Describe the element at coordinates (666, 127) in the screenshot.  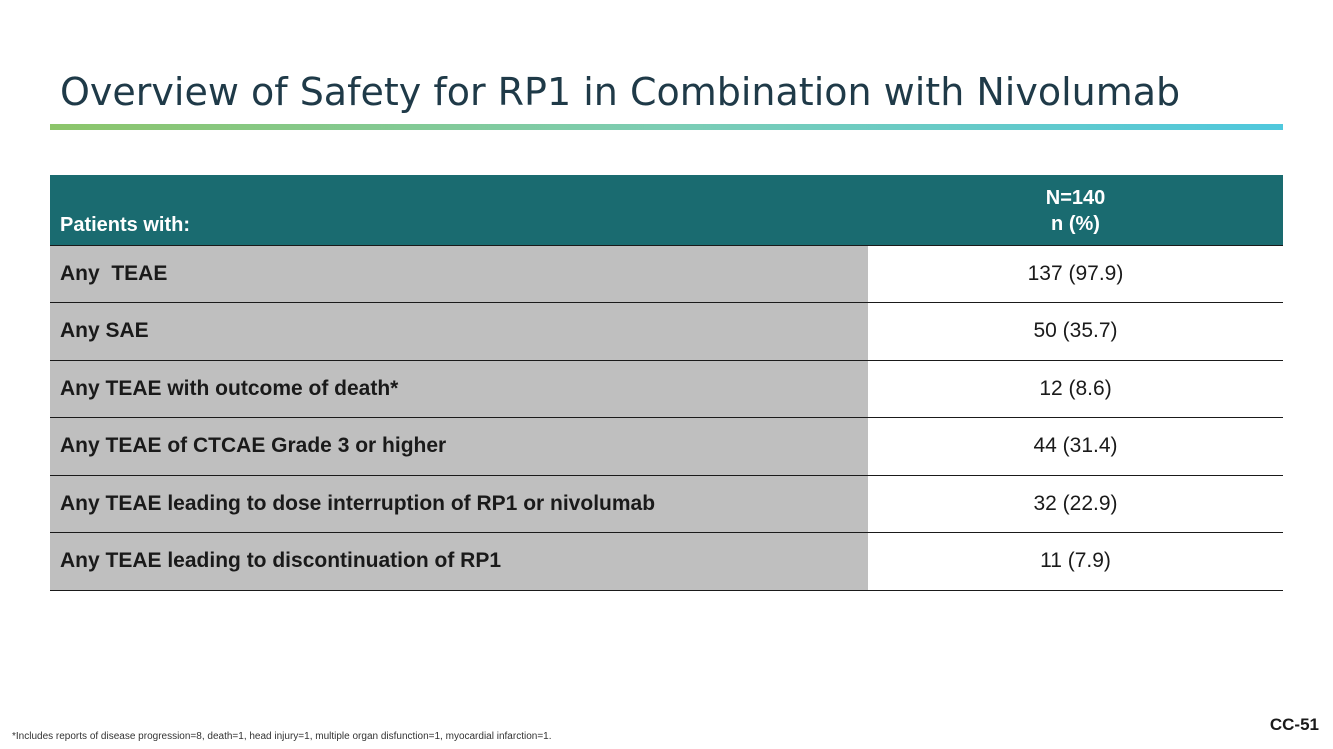
I see `title-divider` at that location.